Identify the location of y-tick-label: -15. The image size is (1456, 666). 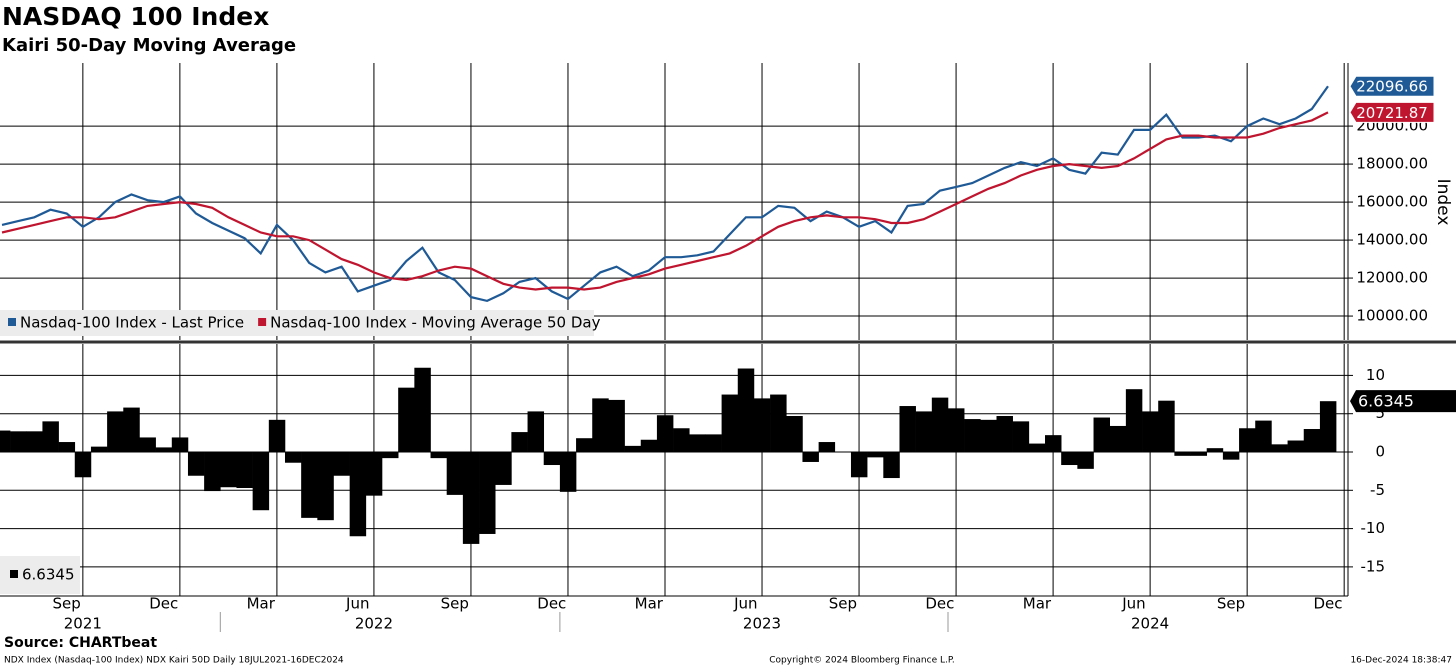
(1373, 566).